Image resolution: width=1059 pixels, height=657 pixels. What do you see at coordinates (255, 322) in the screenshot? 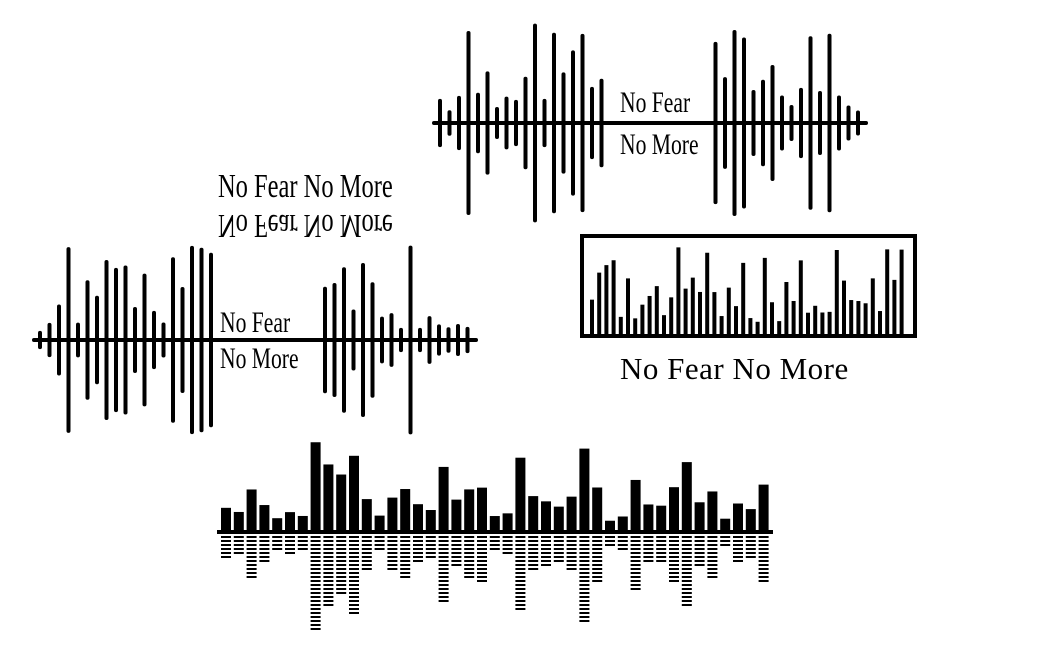
I see `wave-left-text-line1: No Fear` at bounding box center [255, 322].